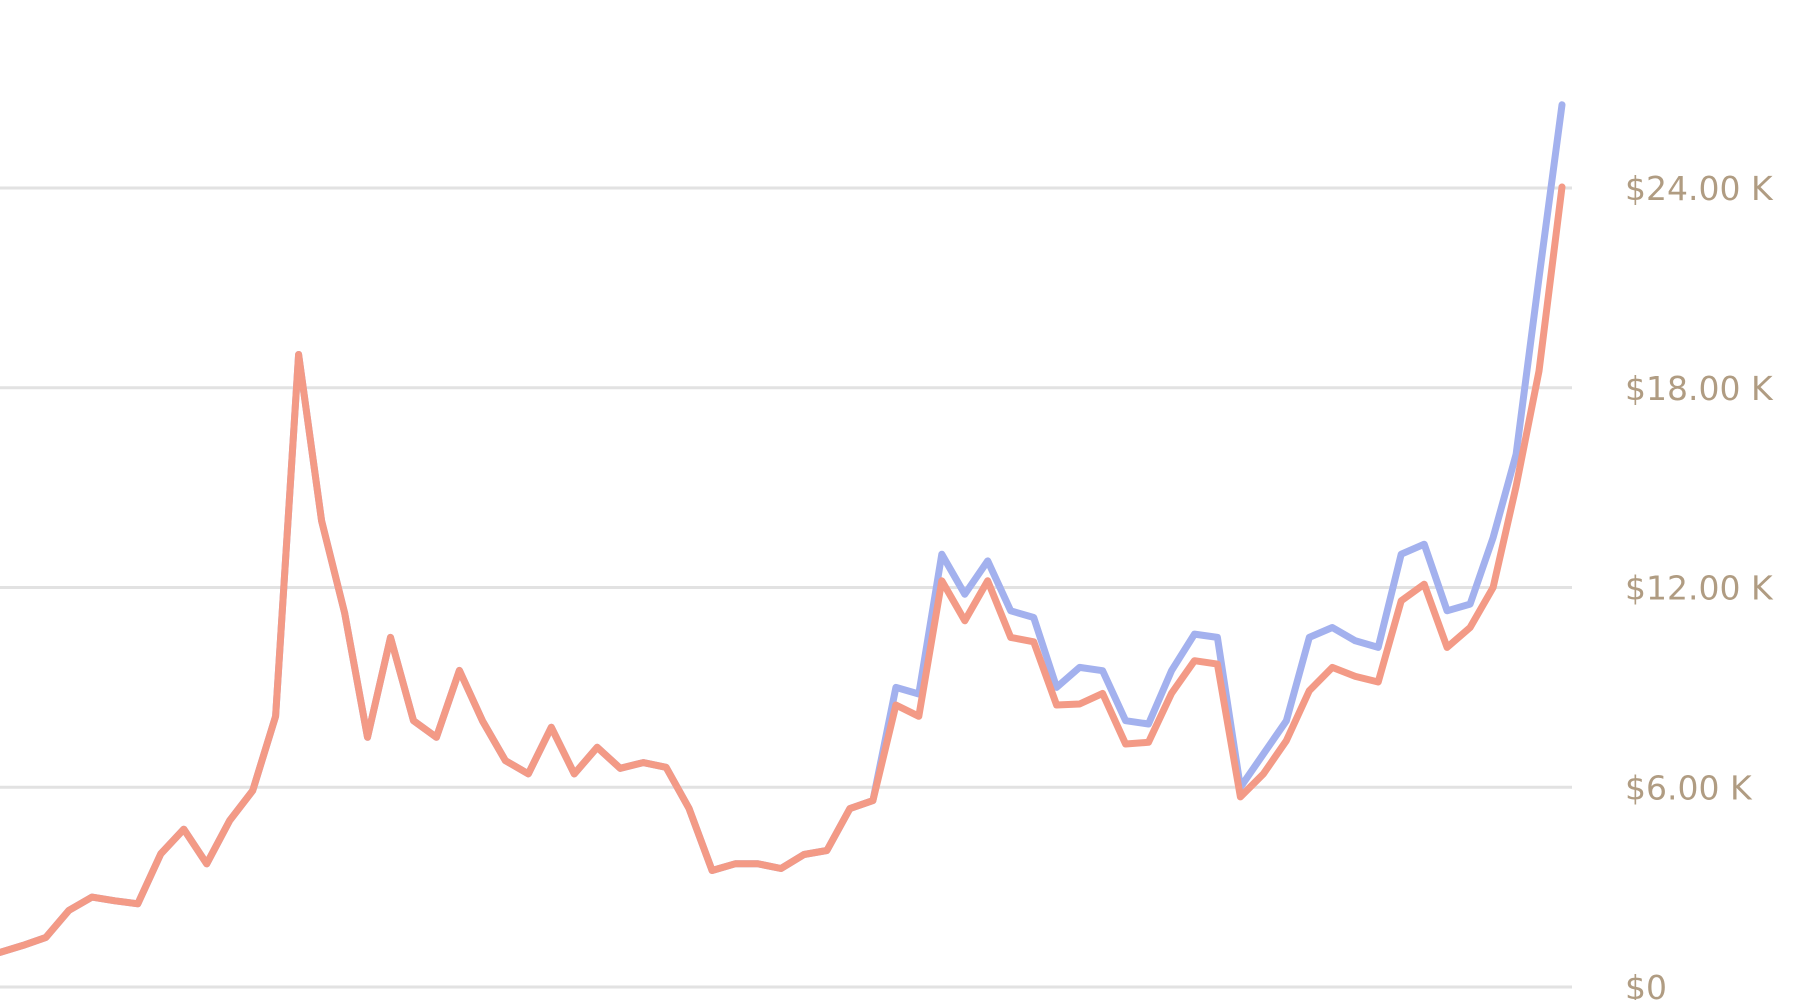 This screenshot has height=1000, width=1800. I want to click on y-tick-label: $0, so click(1646, 984).